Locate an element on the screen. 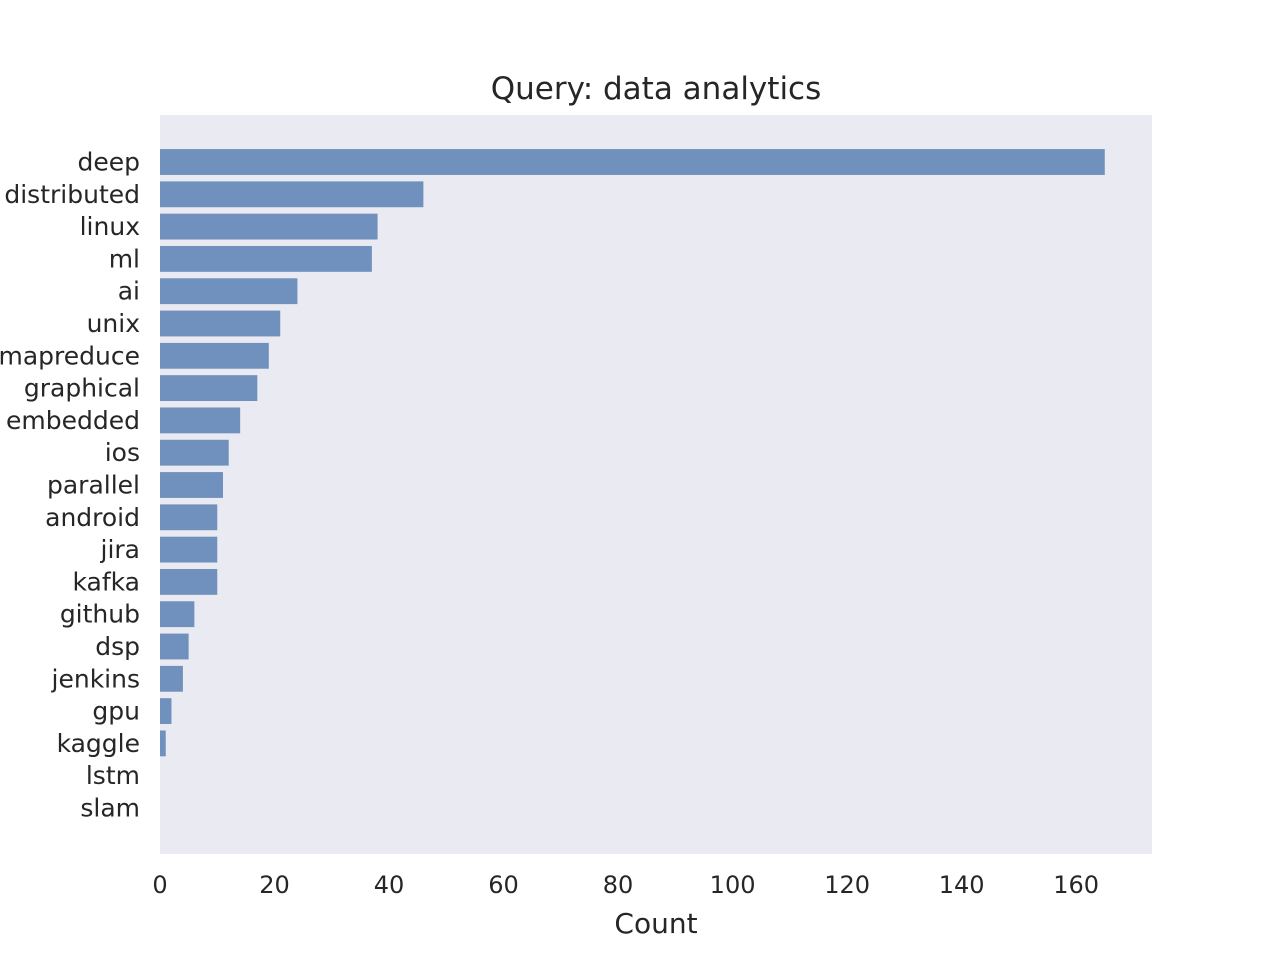 The height and width of the screenshot is (960, 1280). category-label-github: github is located at coordinates (100, 614).